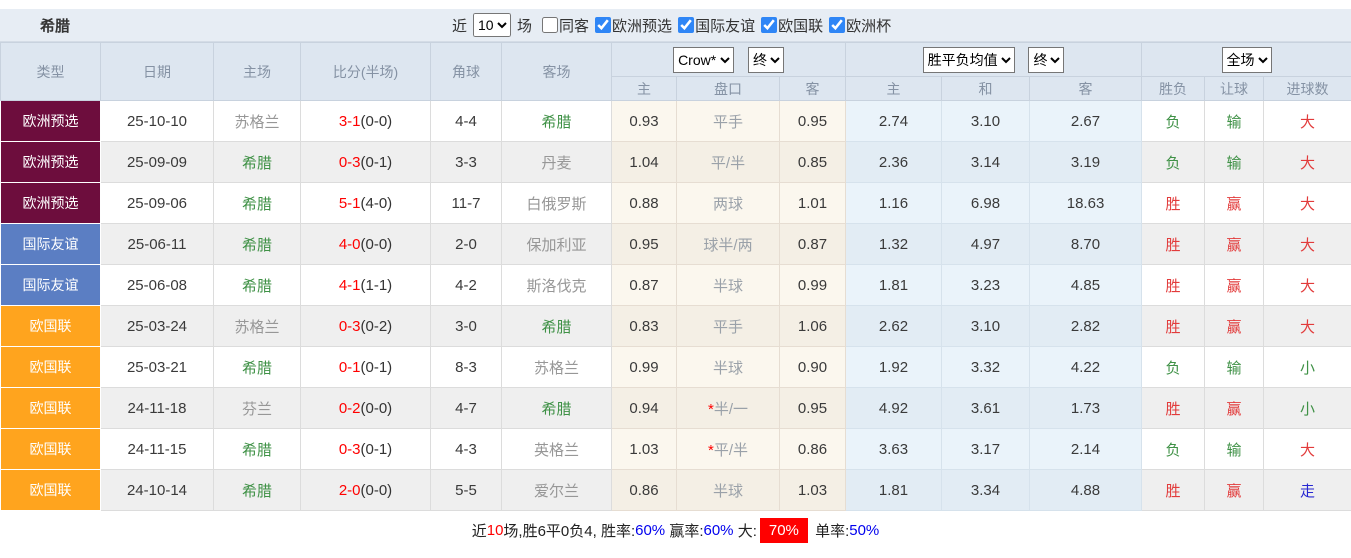  I want to click on date-cell: 25-03-21, so click(157, 367).